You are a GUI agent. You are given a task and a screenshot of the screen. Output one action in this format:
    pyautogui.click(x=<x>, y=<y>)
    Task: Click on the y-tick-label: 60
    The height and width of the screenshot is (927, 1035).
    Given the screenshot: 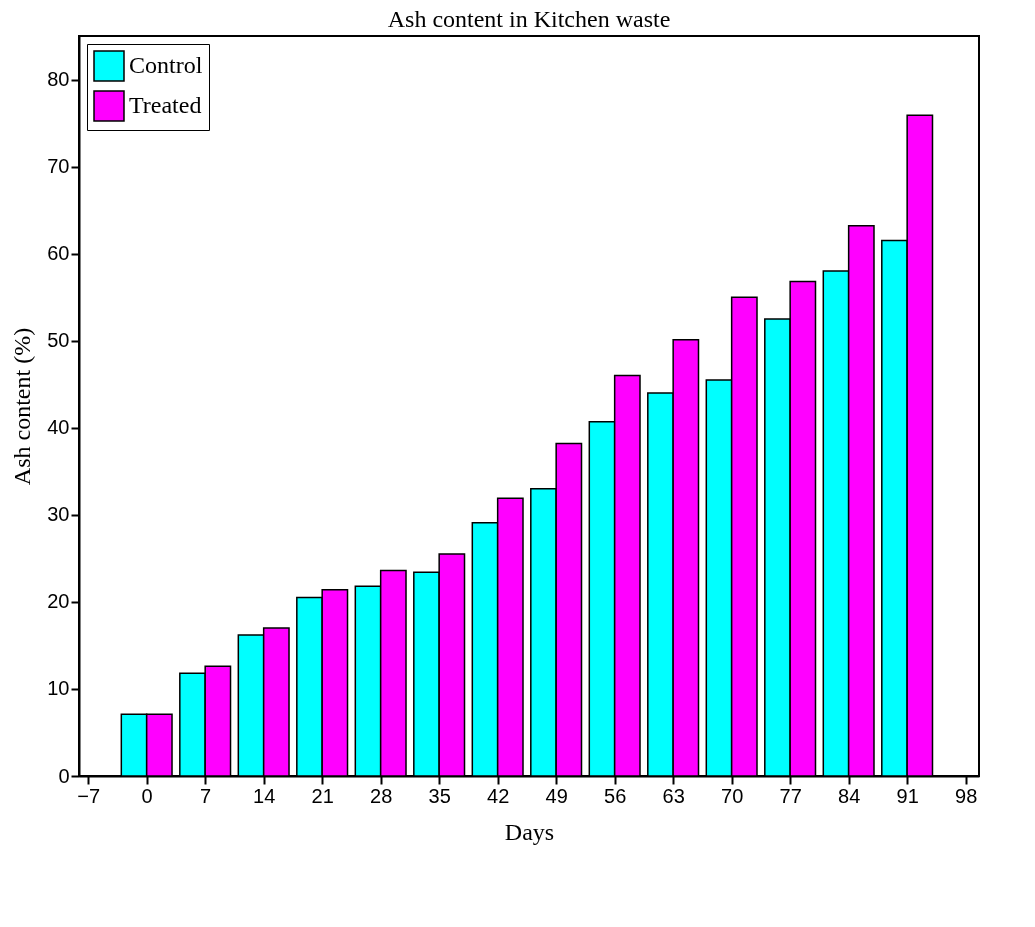 What is the action you would take?
    pyautogui.click(x=58, y=253)
    